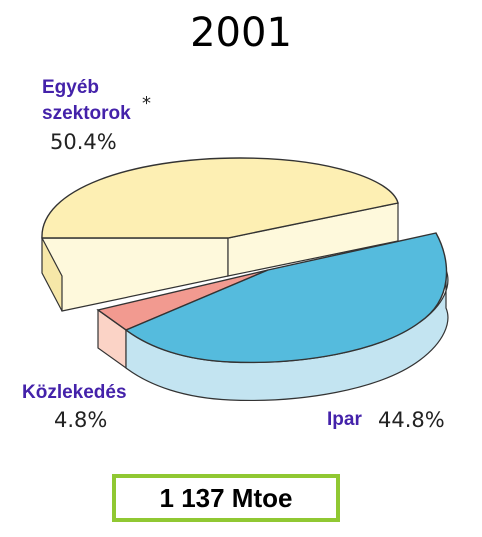 Image resolution: width=482 pixels, height=537 pixels. I want to click on total-energy-box: 1 137 Mtoe, so click(226, 498).